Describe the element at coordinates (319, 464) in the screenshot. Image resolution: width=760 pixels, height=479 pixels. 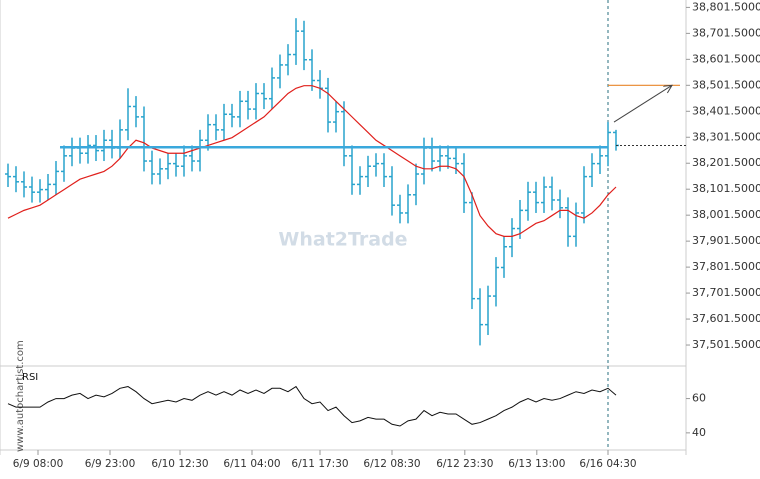
I see `x-tick-label: 6/11 17:30` at that location.